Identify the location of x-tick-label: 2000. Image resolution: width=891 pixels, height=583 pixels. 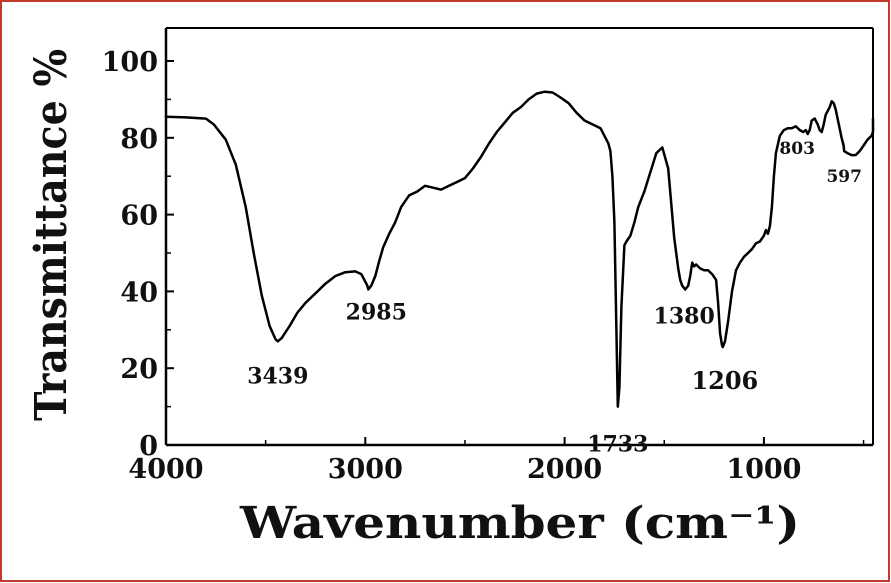
(564, 469).